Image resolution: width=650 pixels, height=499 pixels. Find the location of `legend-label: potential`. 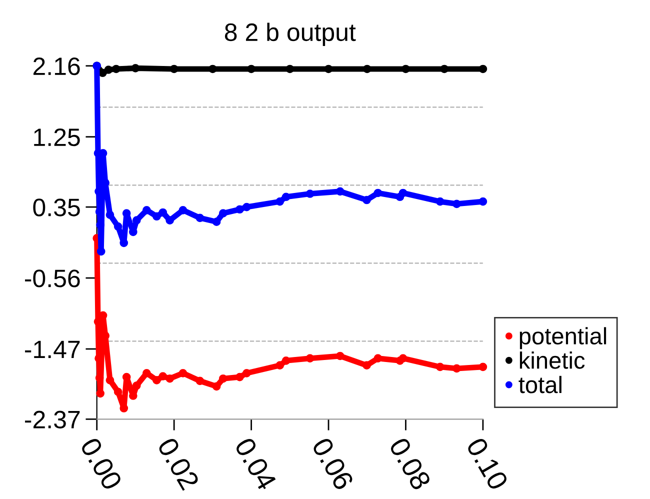

legend-label: potential is located at coordinates (563, 338).